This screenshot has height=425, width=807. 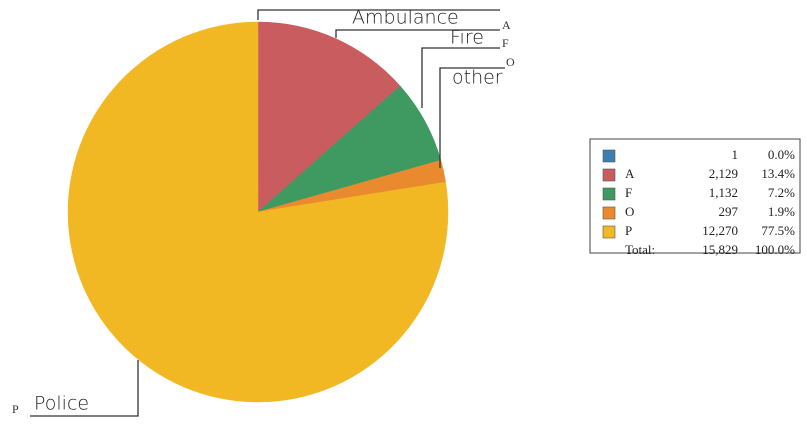 What do you see at coordinates (405, 18) in the screenshot?
I see `annotation: Ambulance` at bounding box center [405, 18].